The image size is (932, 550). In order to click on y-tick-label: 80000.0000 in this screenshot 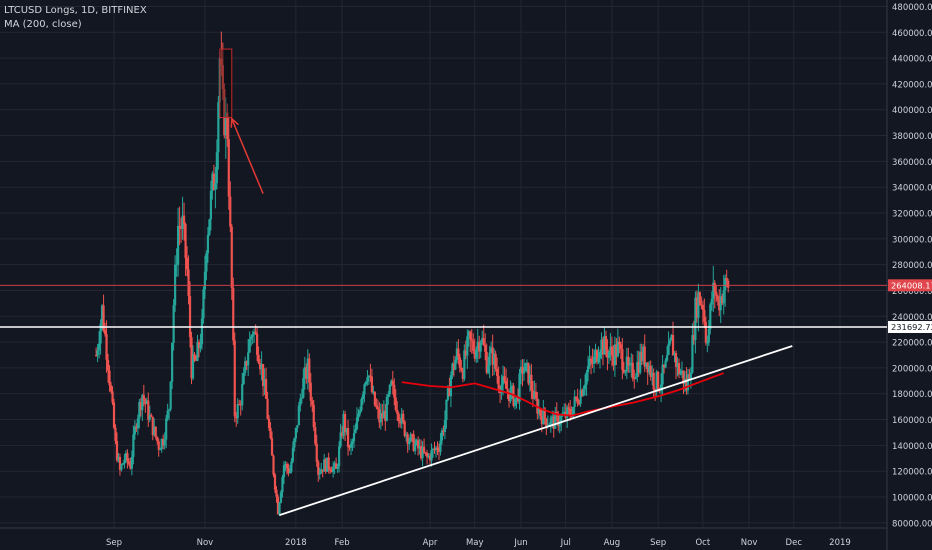, I will do `click(912, 524)`.